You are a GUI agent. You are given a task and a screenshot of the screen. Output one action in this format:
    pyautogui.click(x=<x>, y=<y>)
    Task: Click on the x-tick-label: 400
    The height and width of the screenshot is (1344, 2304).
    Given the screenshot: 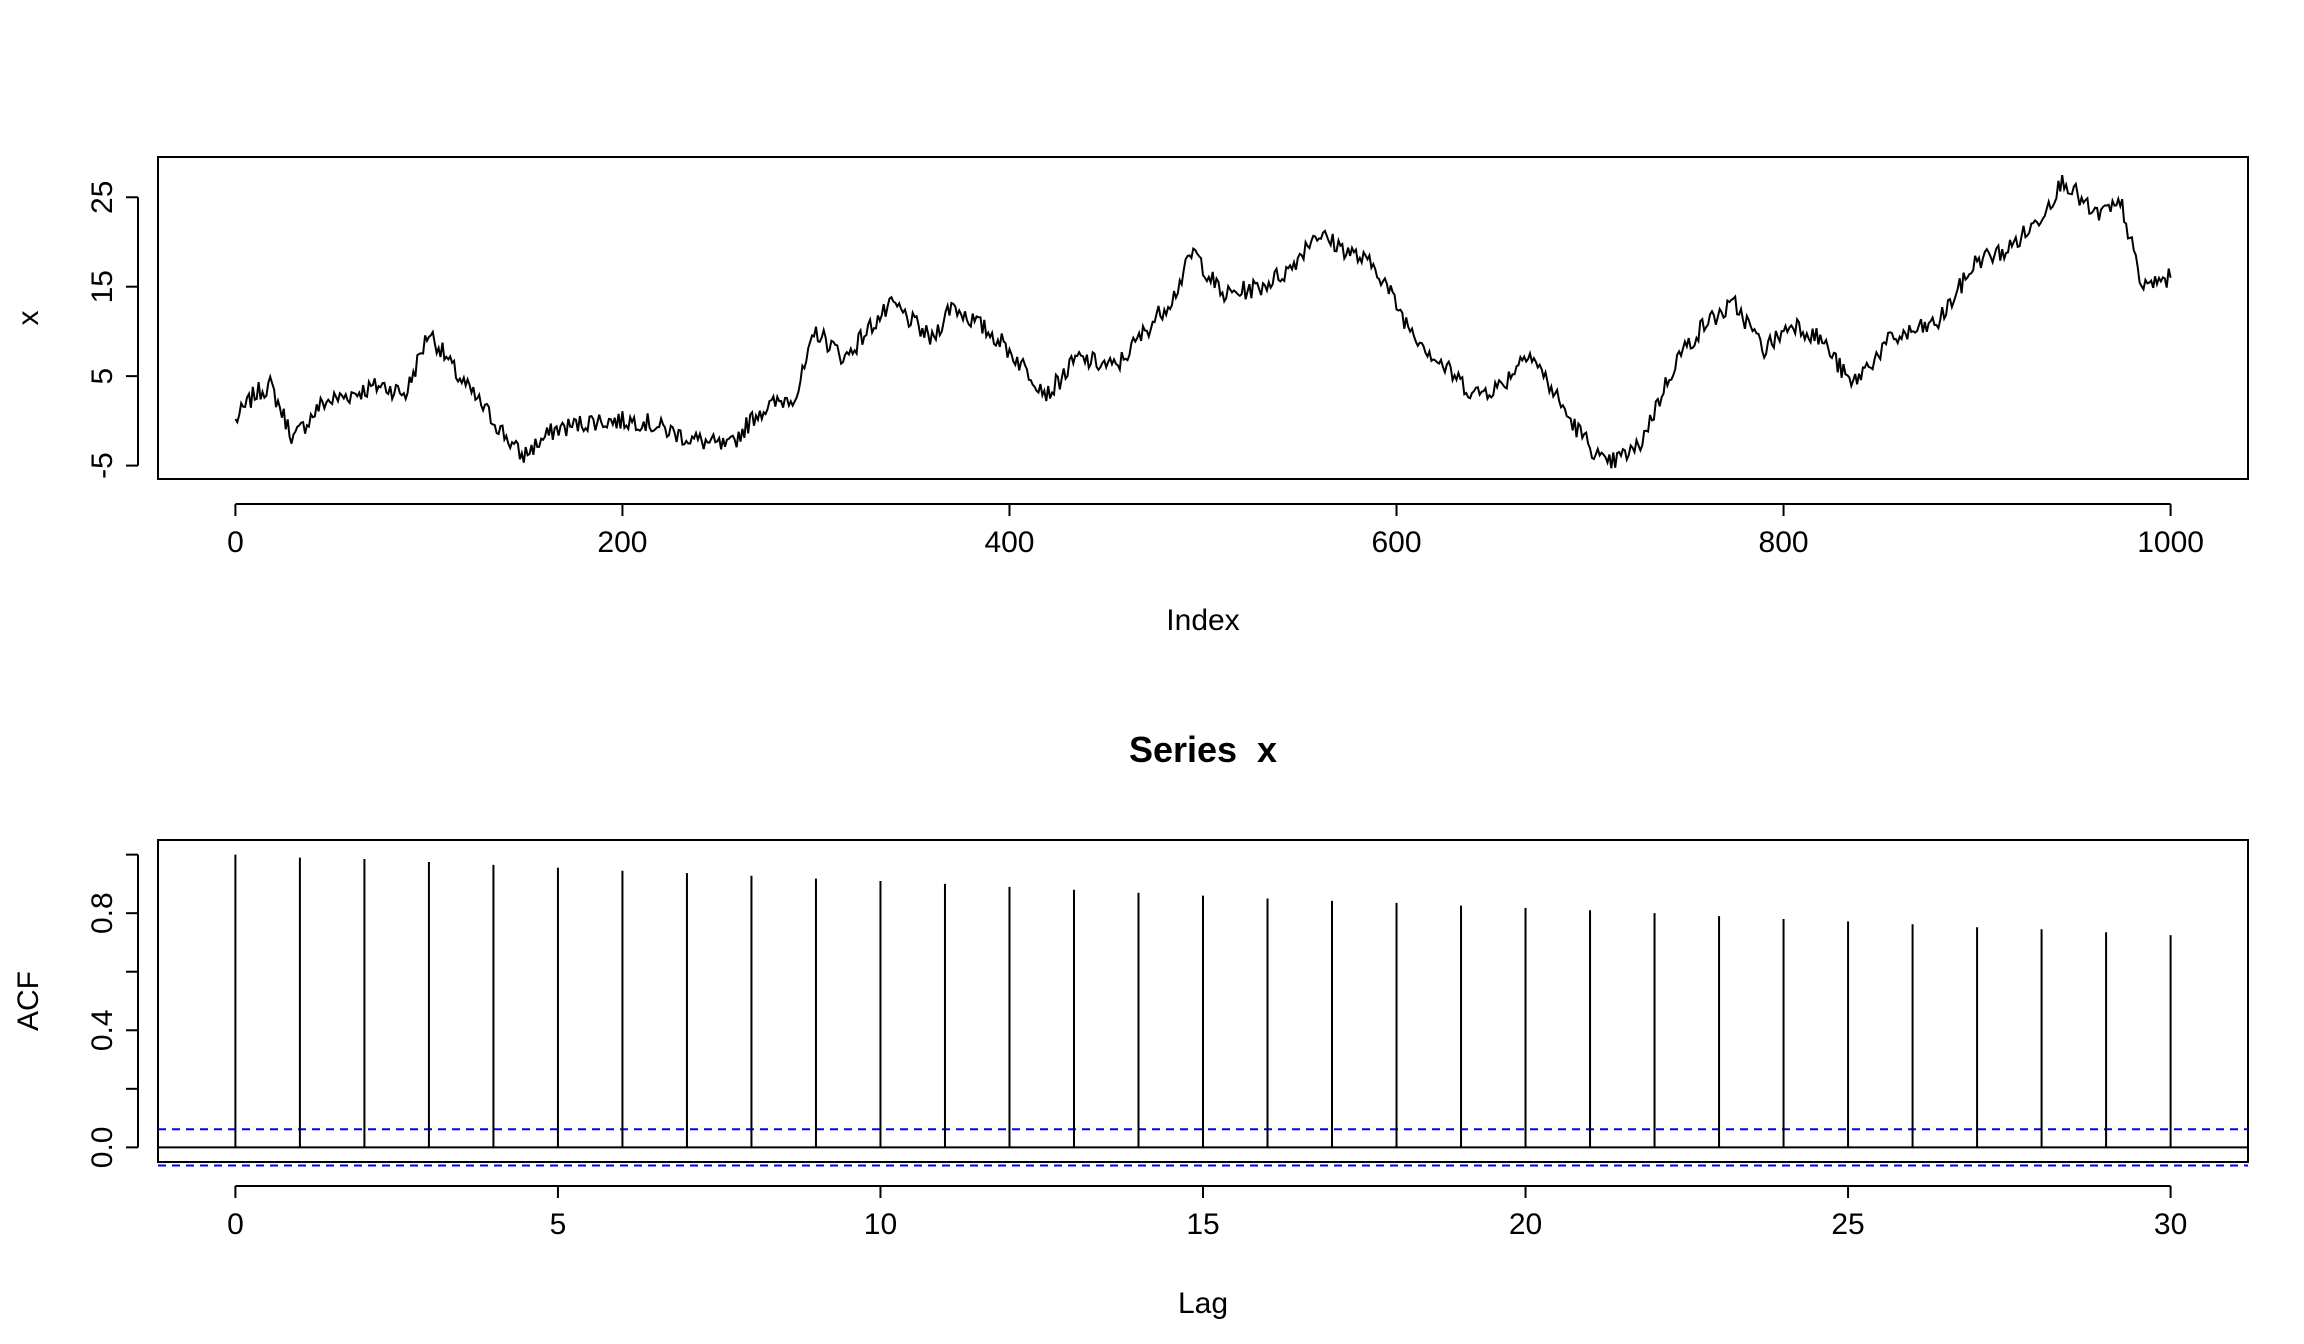 What is the action you would take?
    pyautogui.click(x=1009, y=542)
    